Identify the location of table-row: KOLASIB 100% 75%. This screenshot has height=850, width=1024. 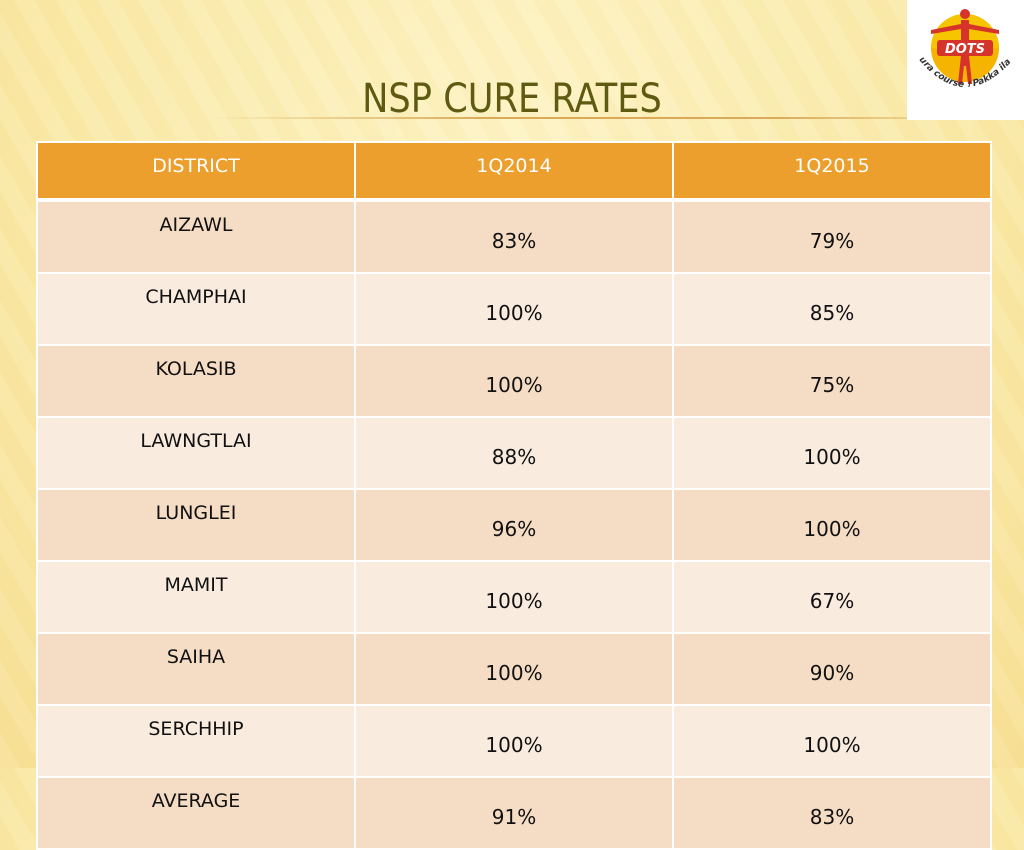
(514, 381).